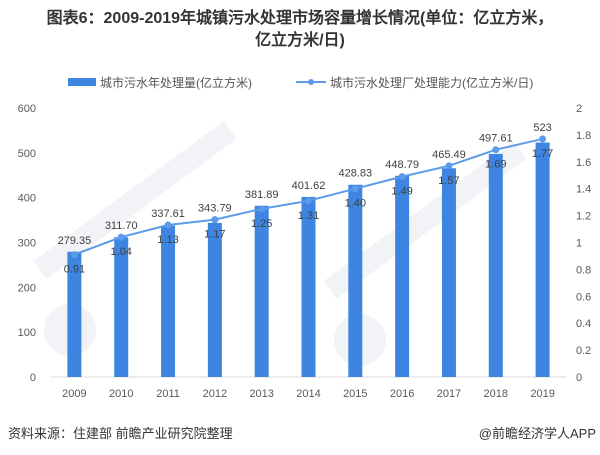 The height and width of the screenshot is (455, 600). I want to click on x-tick-label: 2010, so click(121, 394).